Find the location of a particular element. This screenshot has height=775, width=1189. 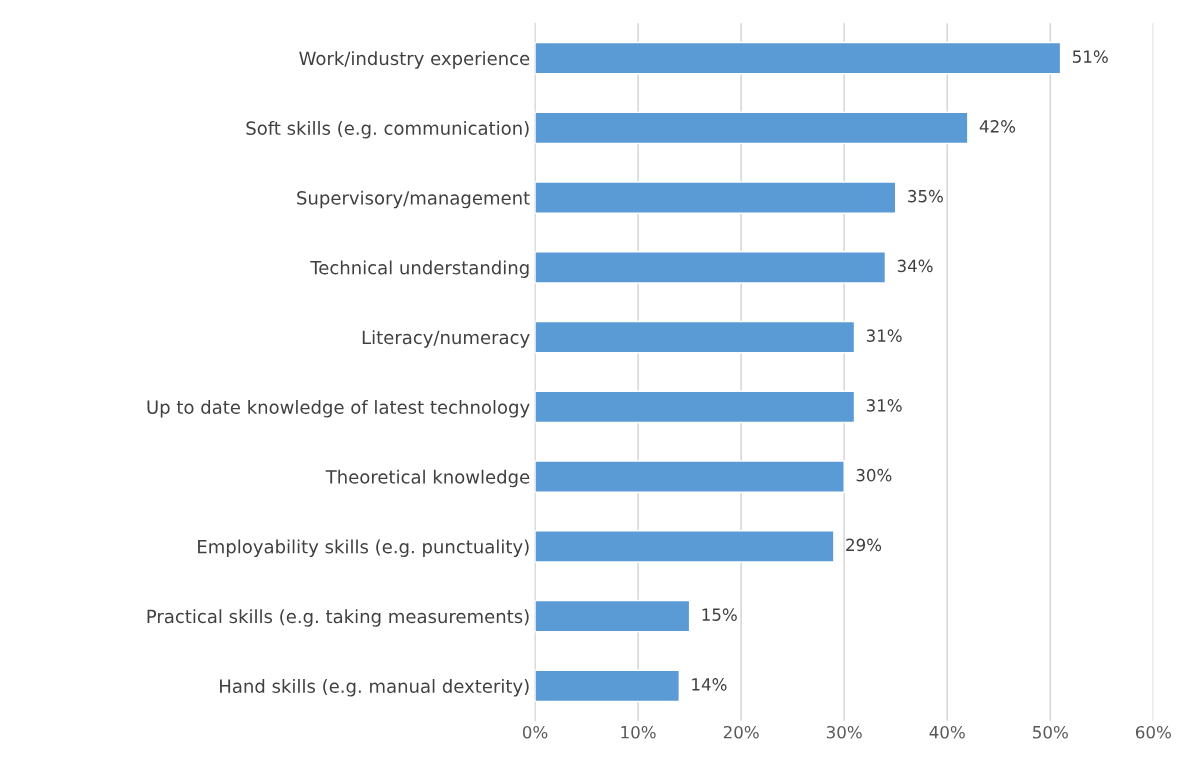

data-label: 51% is located at coordinates (1090, 56).